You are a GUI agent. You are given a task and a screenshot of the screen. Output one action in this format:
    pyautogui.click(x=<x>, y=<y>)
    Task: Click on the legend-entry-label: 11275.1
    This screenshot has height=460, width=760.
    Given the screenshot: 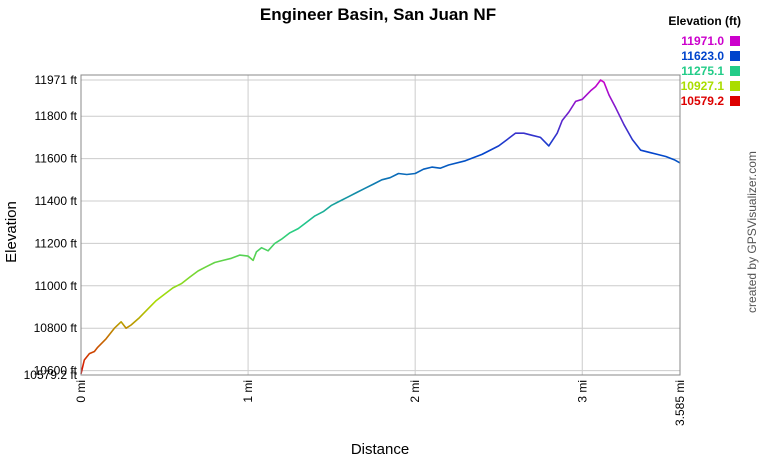 What is the action you would take?
    pyautogui.click(x=702, y=71)
    